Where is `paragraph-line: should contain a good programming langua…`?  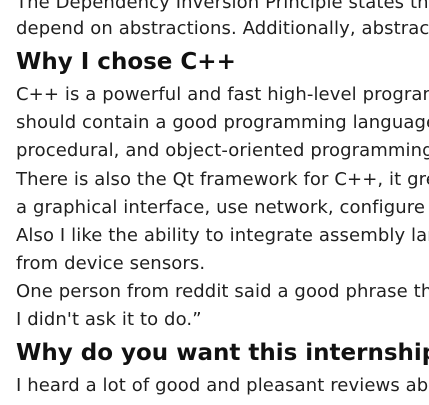
paragraph-line: should contain a good programming langua… is located at coordinates (222, 122).